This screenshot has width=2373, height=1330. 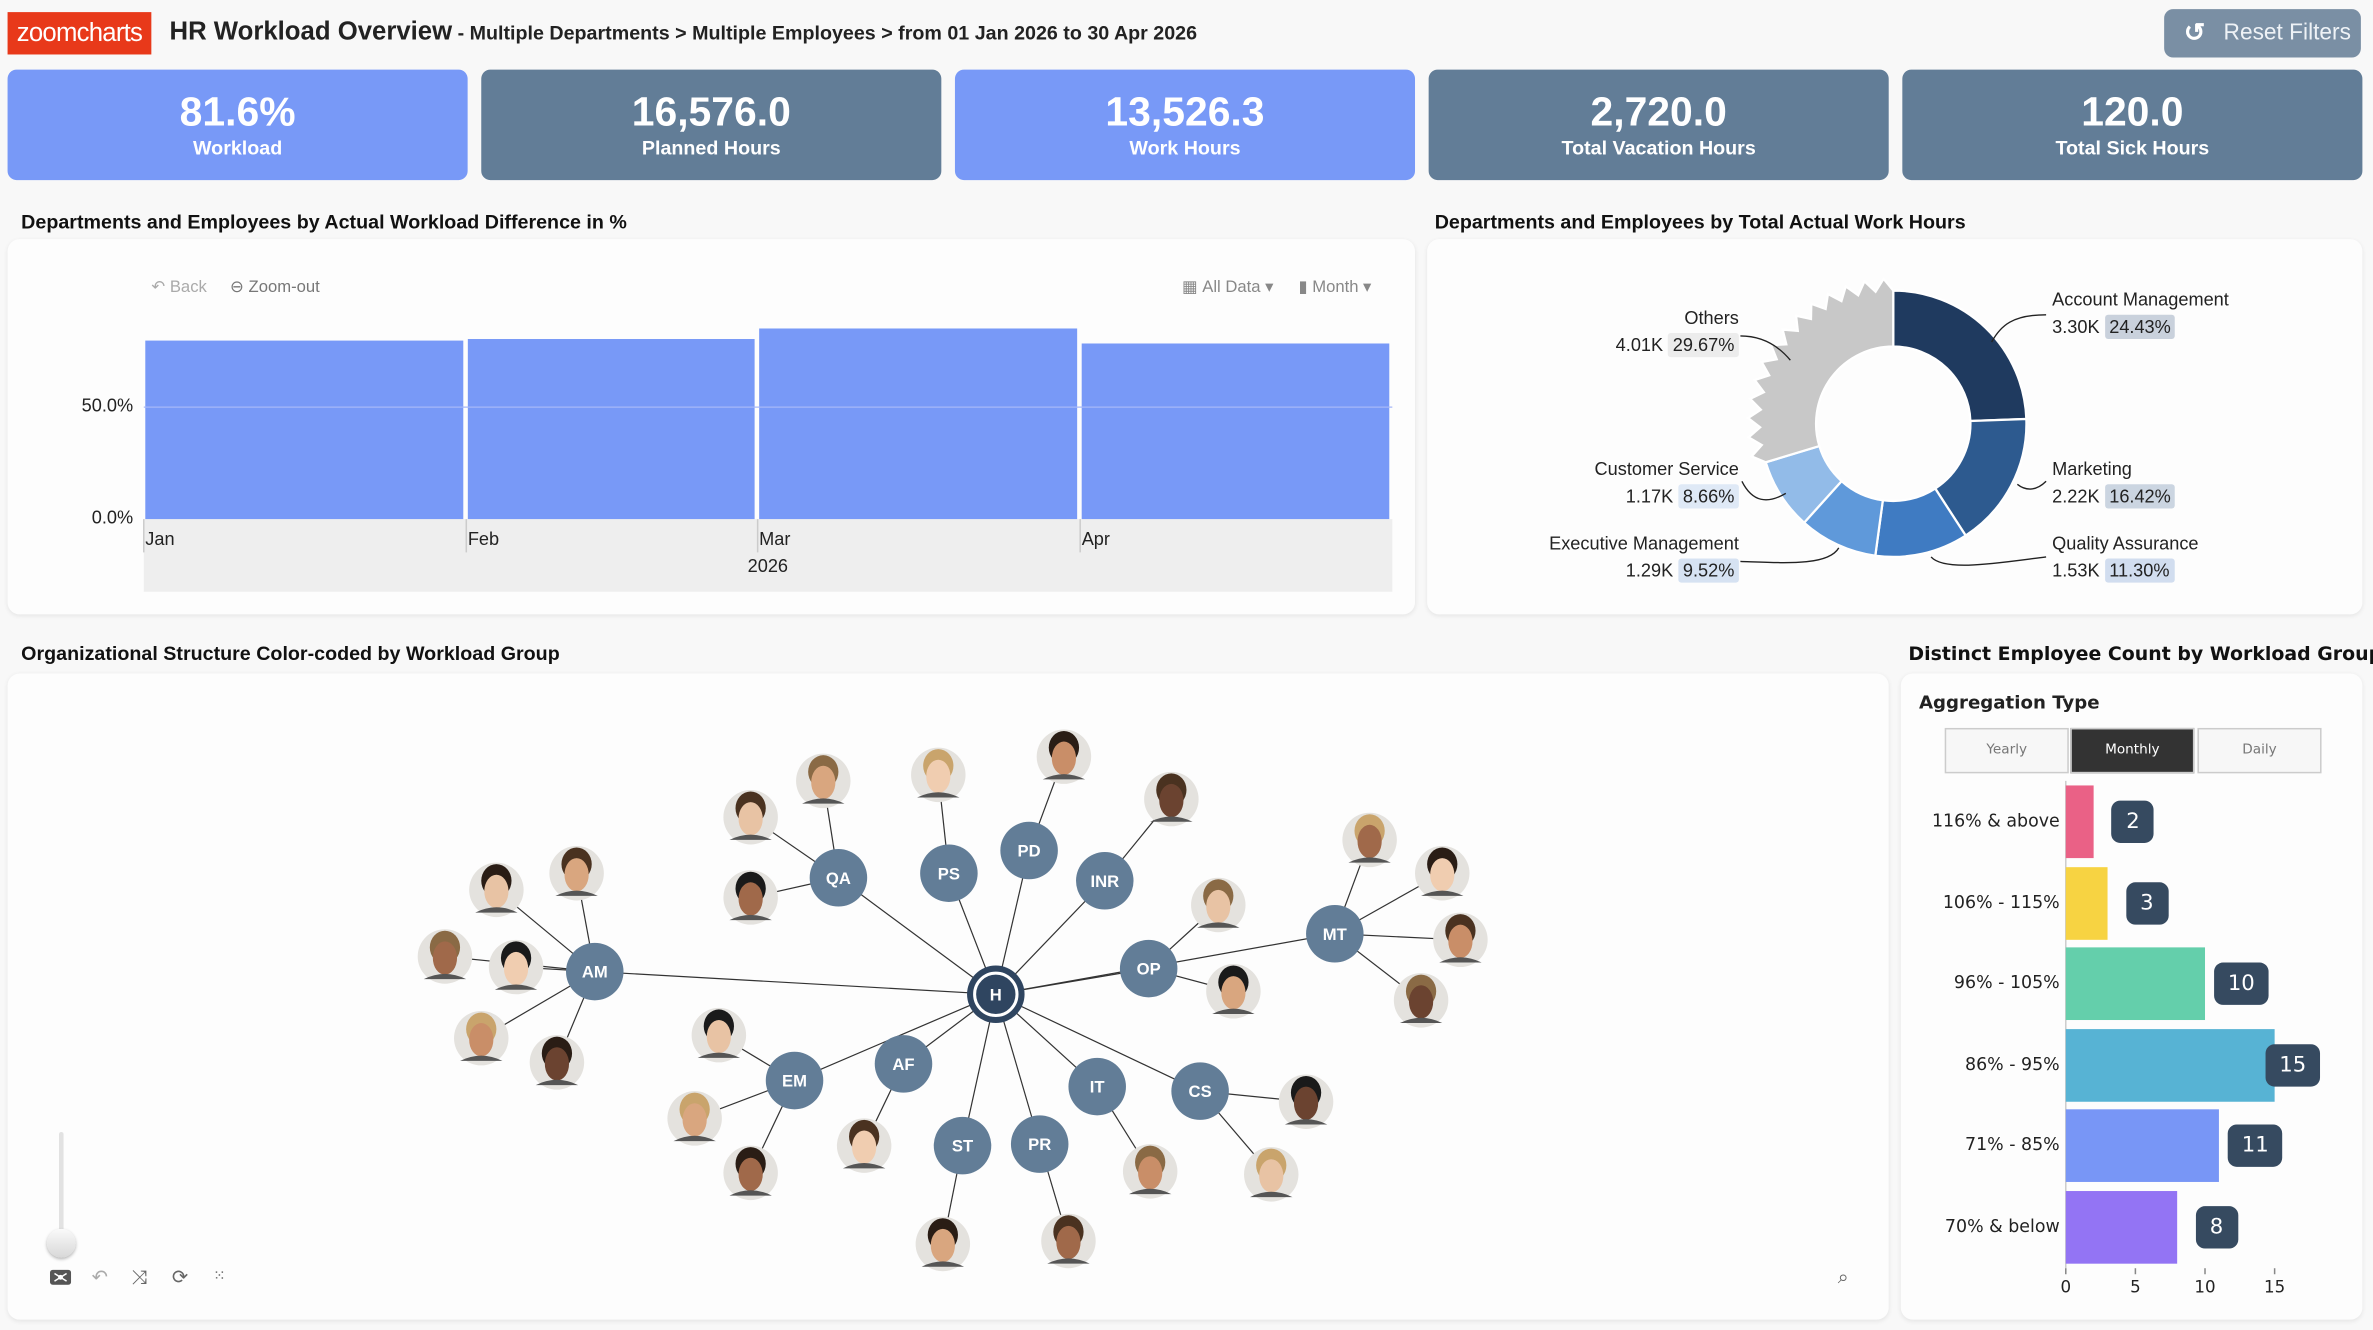 What do you see at coordinates (838, 878) in the screenshot?
I see `department-node-qa: QA` at bounding box center [838, 878].